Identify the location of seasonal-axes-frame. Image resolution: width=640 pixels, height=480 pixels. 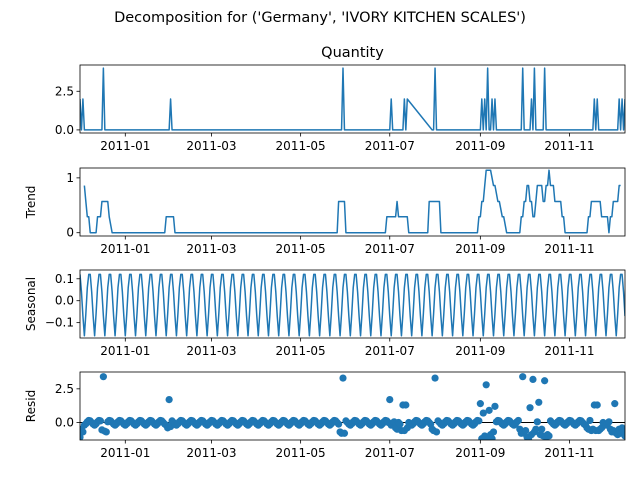
(352, 304).